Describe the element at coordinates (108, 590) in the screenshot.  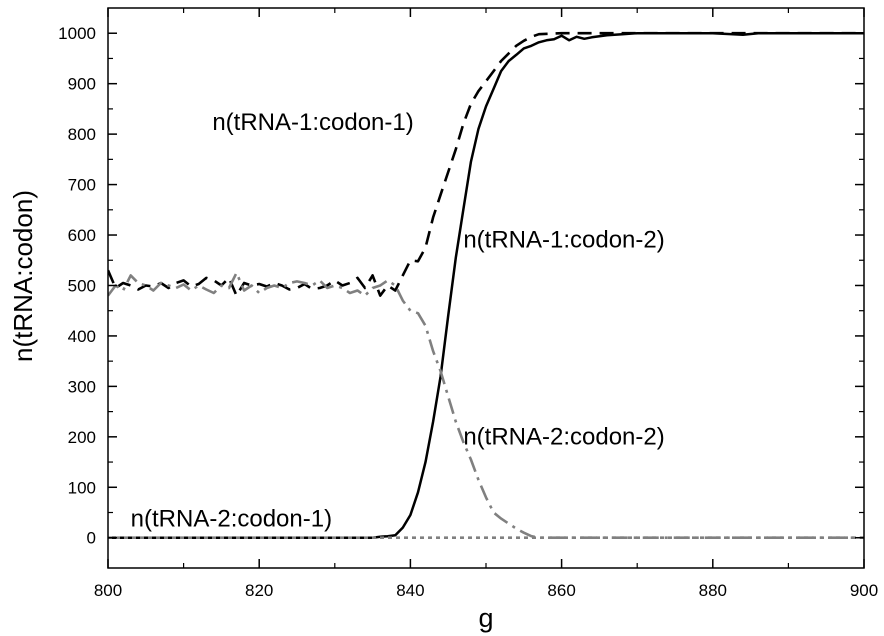
I see `x-tick-label: 800` at that location.